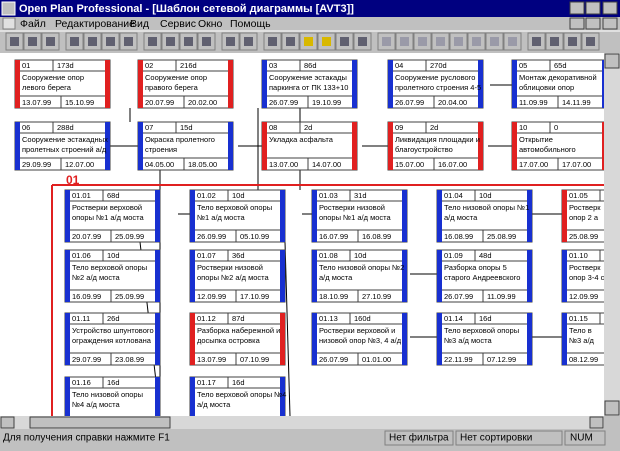 This screenshot has height=451, width=620. I want to click on scroll-thumb, so click(100, 422).